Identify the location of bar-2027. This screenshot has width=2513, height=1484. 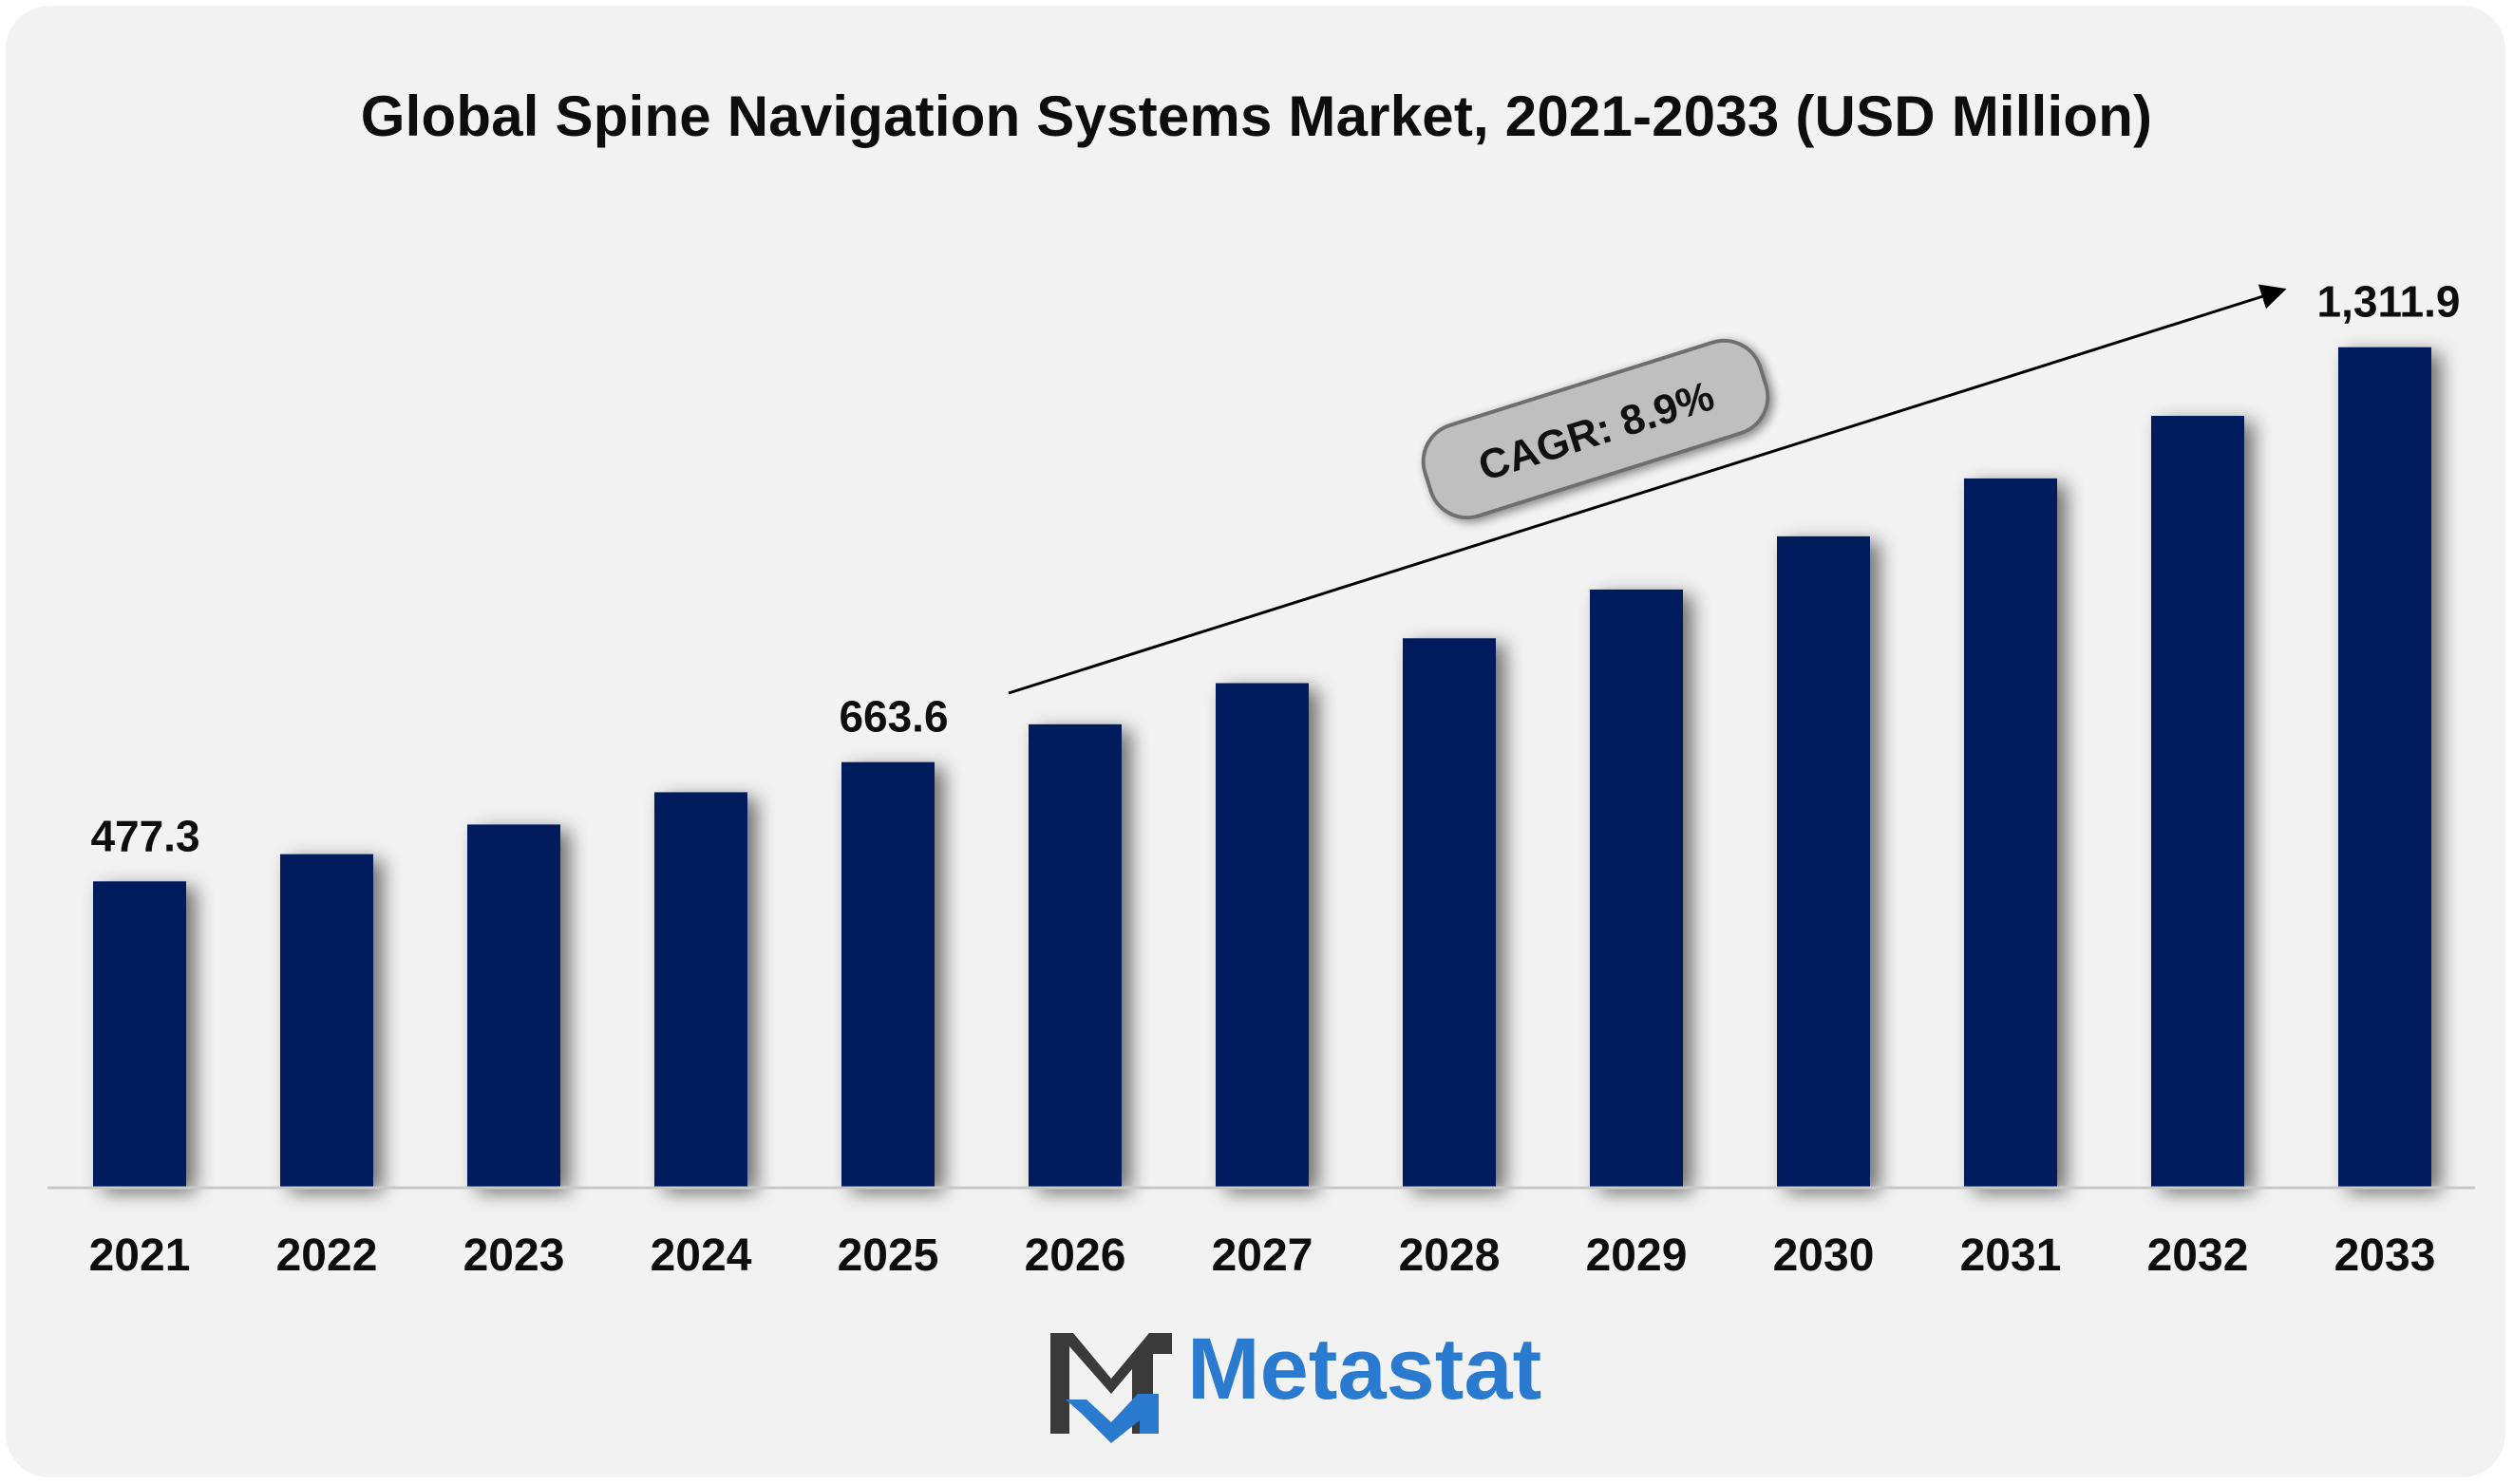
(1263, 935).